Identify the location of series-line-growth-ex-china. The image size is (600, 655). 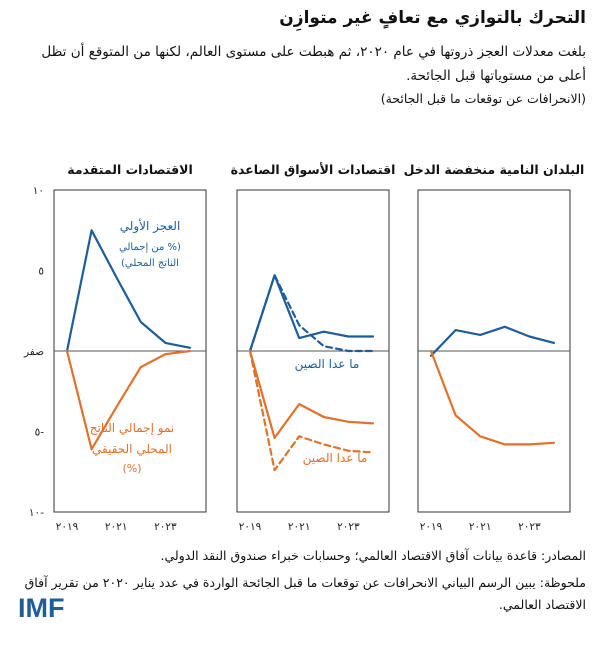
(311, 410).